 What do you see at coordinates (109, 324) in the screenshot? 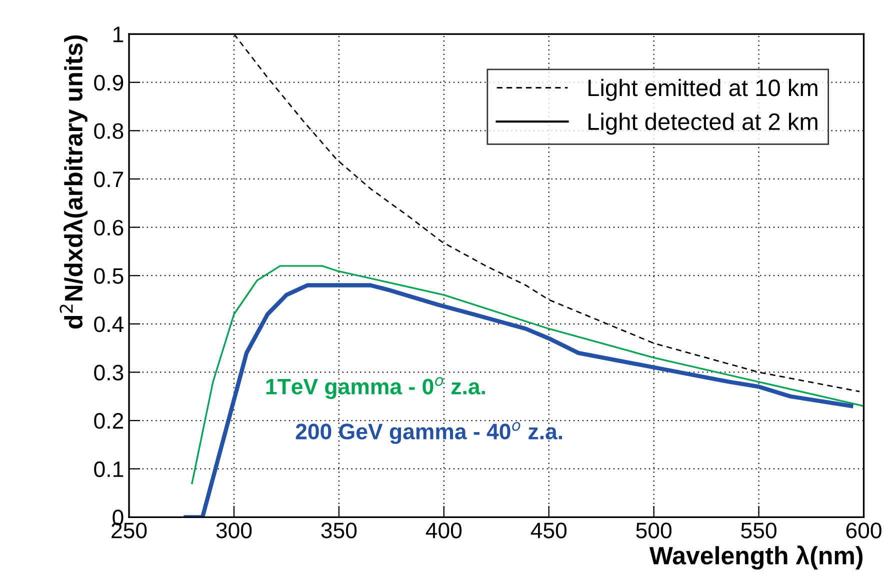
I see `y-tick-label: 0.4` at bounding box center [109, 324].